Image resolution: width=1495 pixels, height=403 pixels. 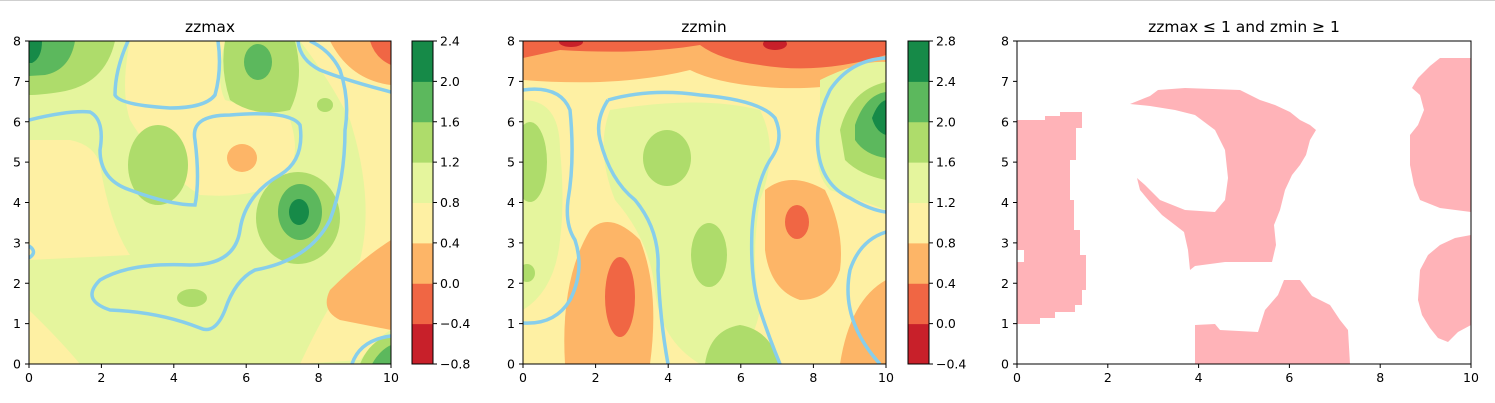 I want to click on zzmin-region-green-bottom, so click(x=742, y=344).